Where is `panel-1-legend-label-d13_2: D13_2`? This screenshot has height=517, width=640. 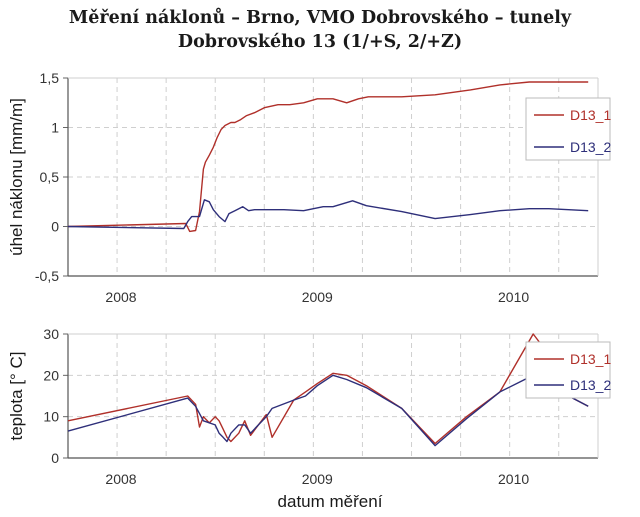
panel-1-legend-label-d13_2: D13_2 is located at coordinates (590, 147).